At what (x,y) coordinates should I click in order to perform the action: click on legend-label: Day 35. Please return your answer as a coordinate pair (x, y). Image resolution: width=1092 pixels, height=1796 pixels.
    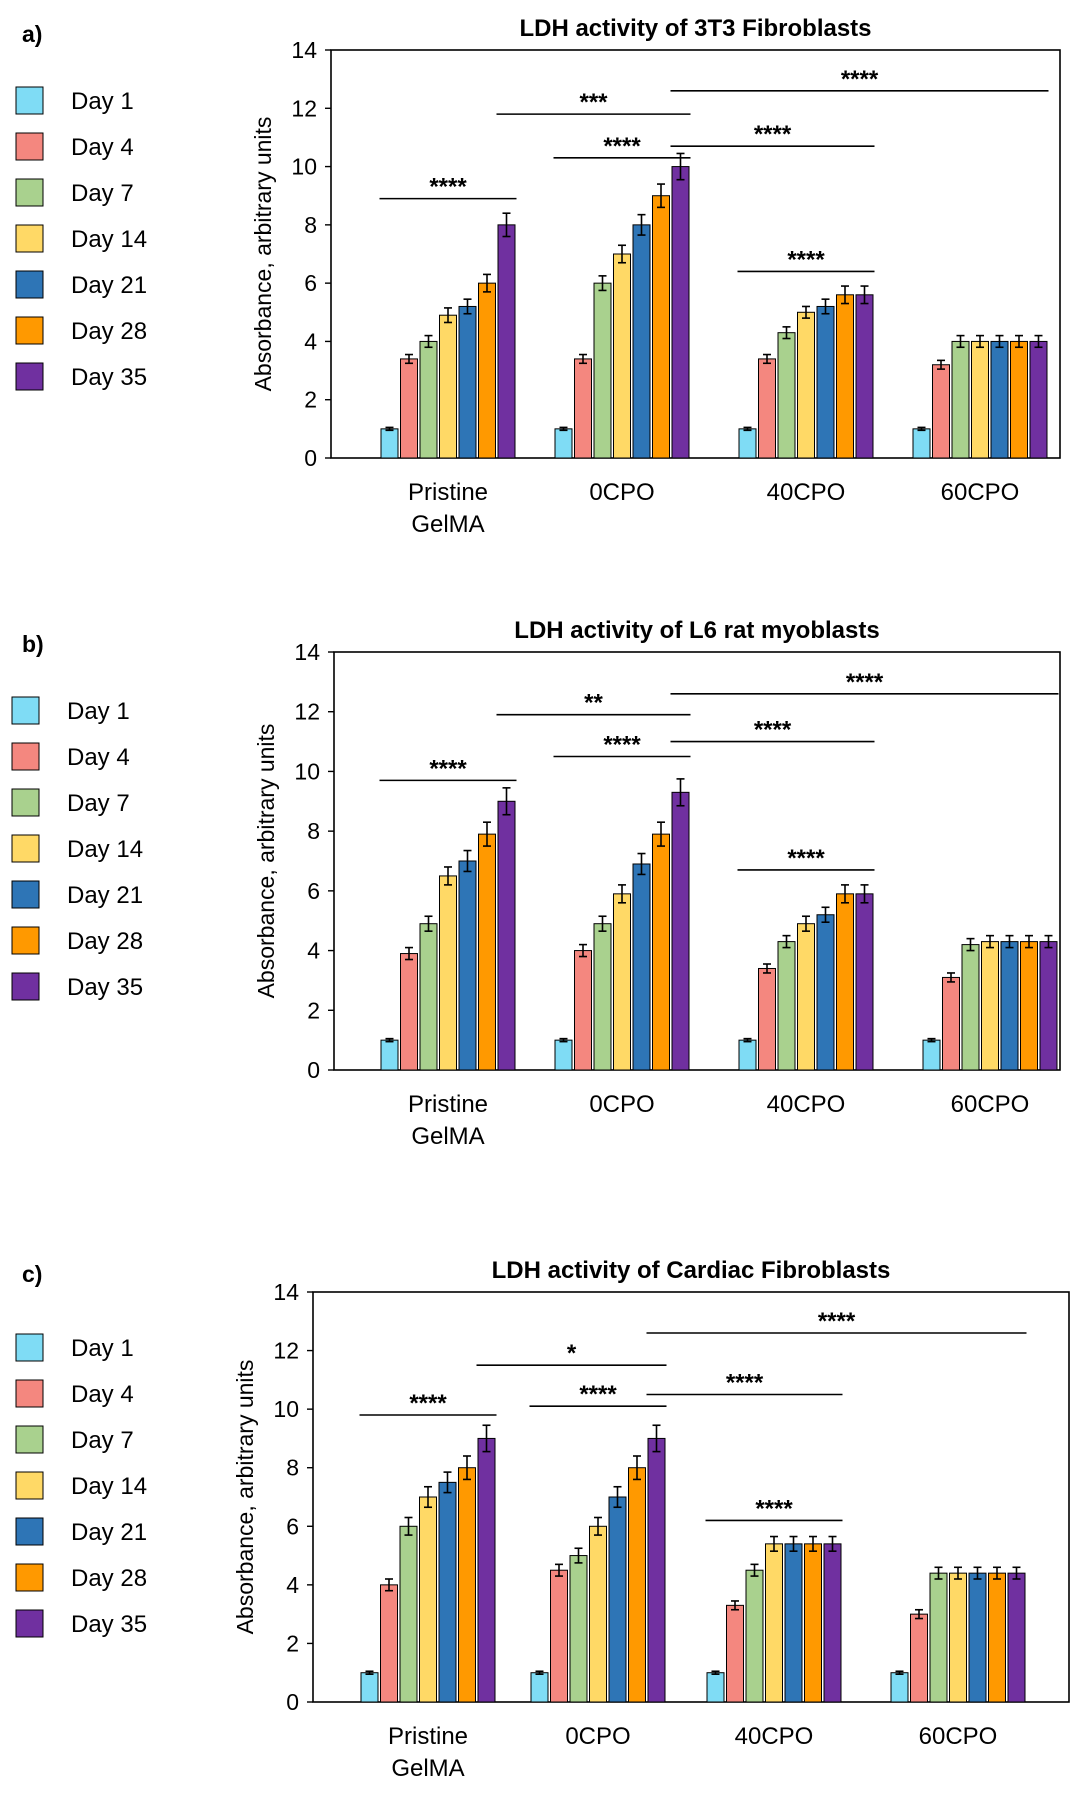
    Looking at the image, I should click on (109, 377).